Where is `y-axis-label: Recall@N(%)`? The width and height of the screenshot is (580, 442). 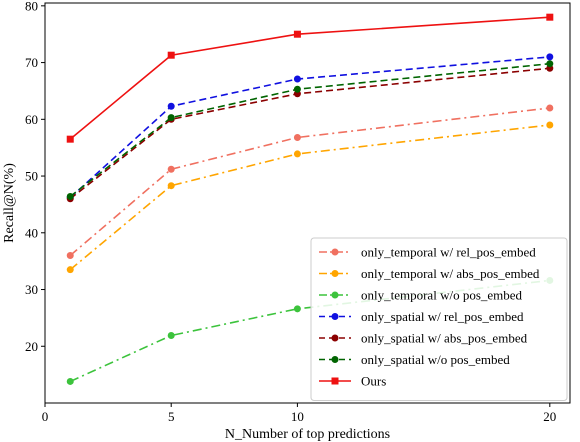 y-axis-label: Recall@N(%) is located at coordinates (9, 203).